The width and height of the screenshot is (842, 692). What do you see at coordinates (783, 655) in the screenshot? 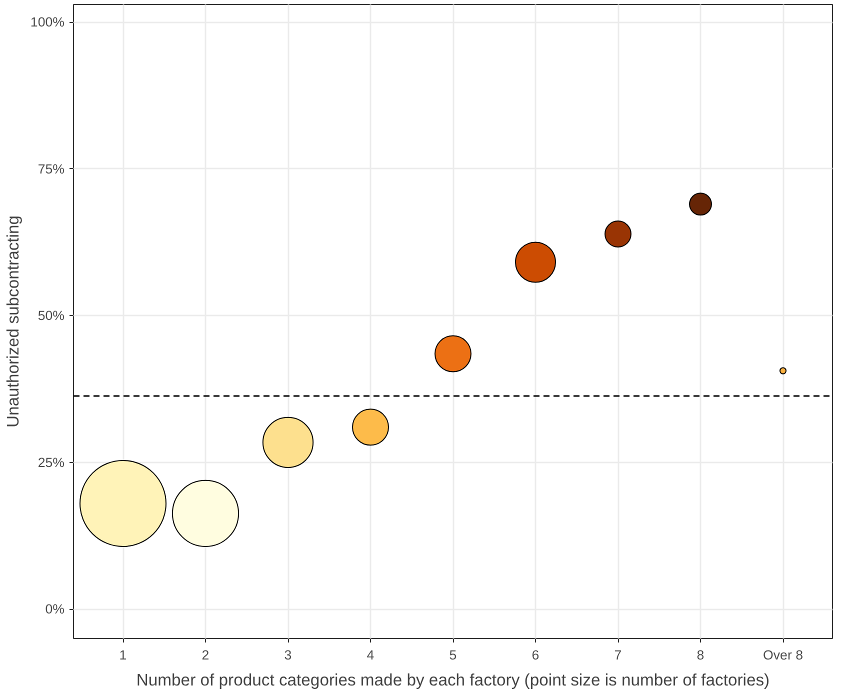
I see `x-tick-label: Over 8` at bounding box center [783, 655].